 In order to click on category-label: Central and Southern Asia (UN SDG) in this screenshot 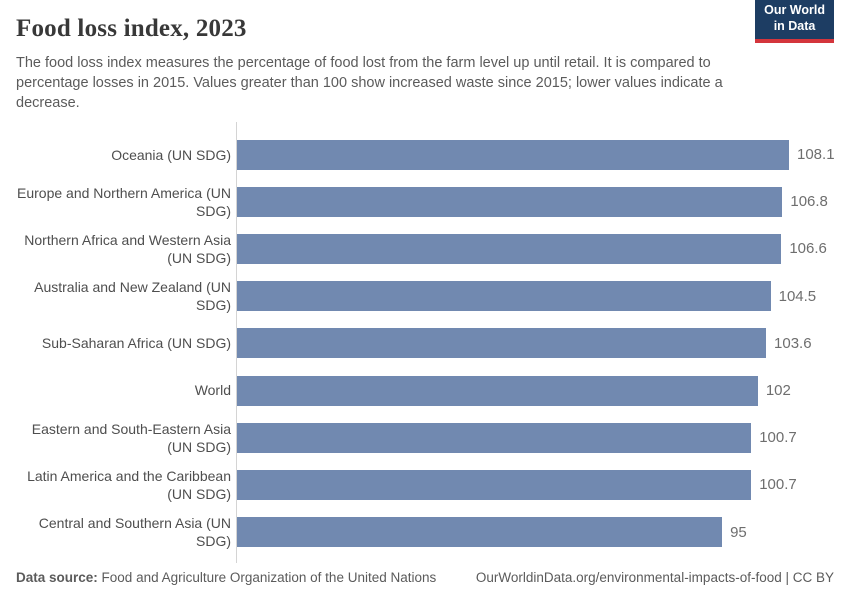, I will do `click(134, 532)`.